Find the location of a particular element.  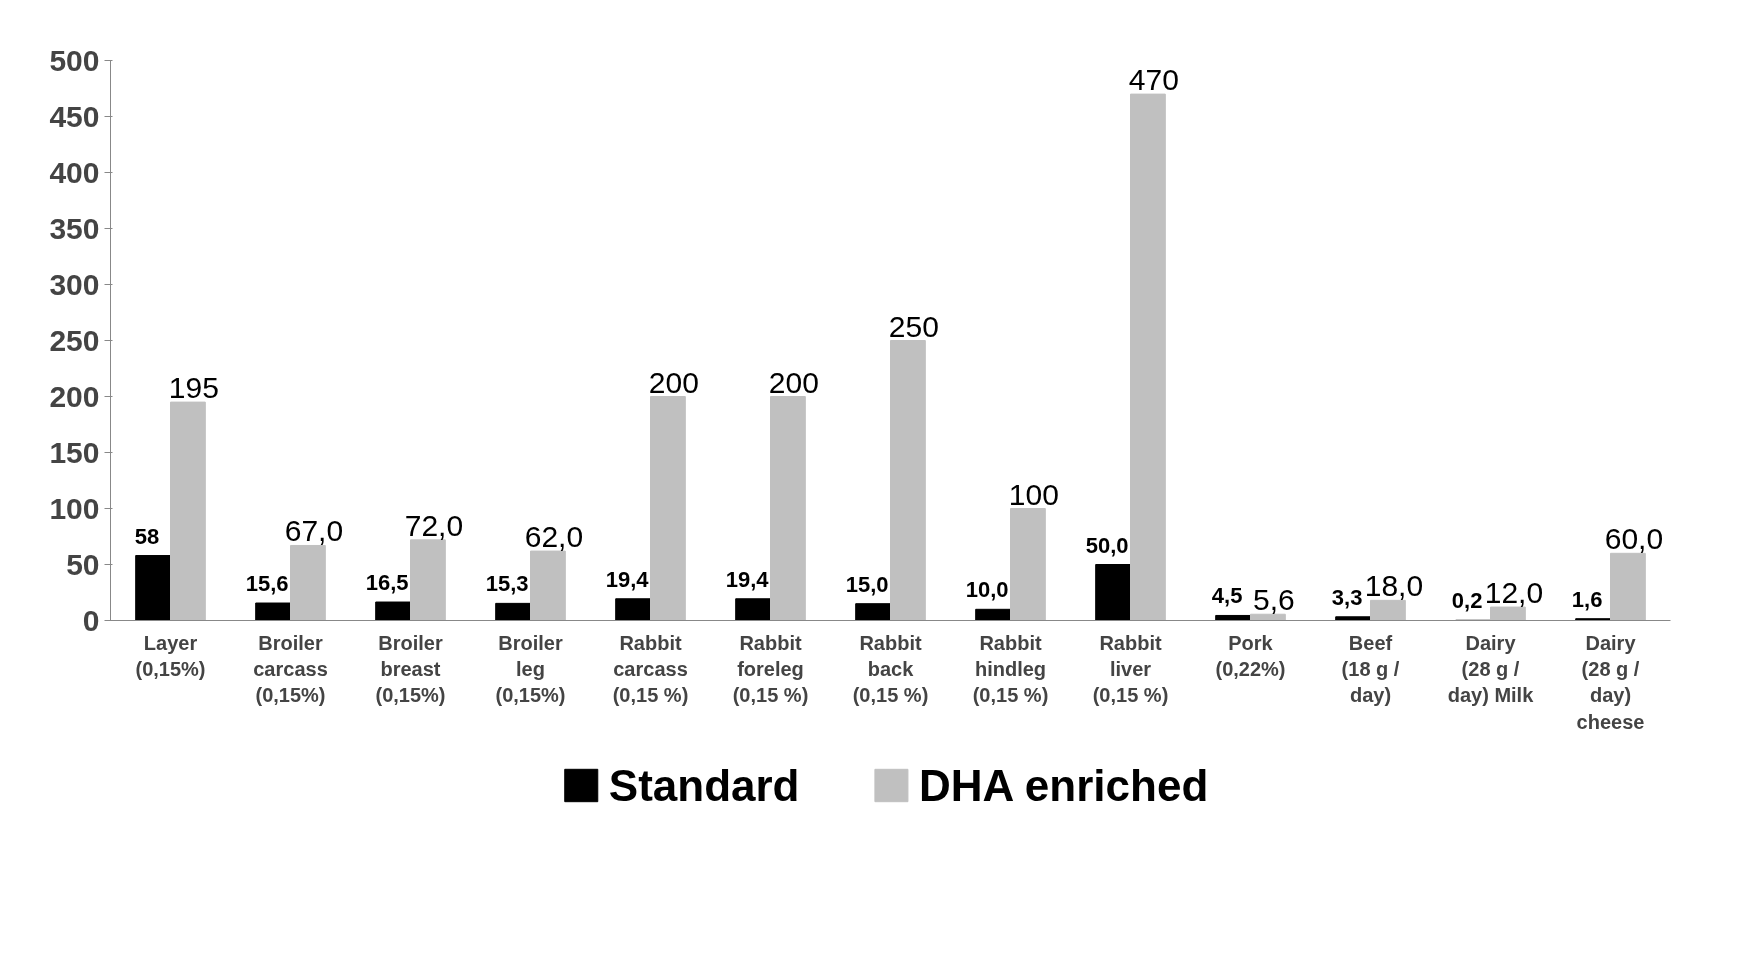

data-label: 60,0 is located at coordinates (1634, 539).